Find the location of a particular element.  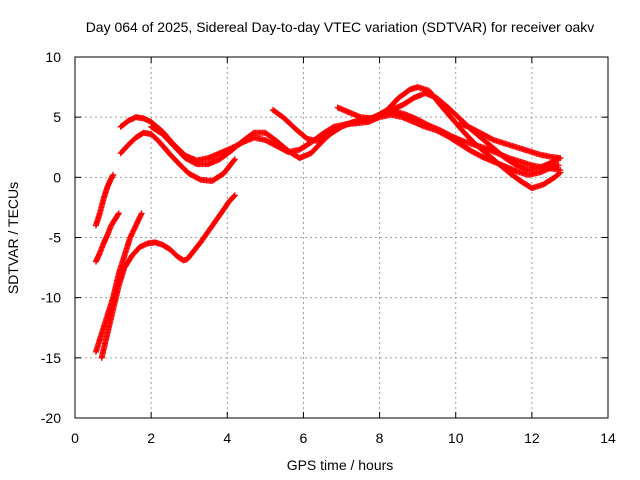

y-axis-label: SDTVAR / TECUs is located at coordinates (13, 238).